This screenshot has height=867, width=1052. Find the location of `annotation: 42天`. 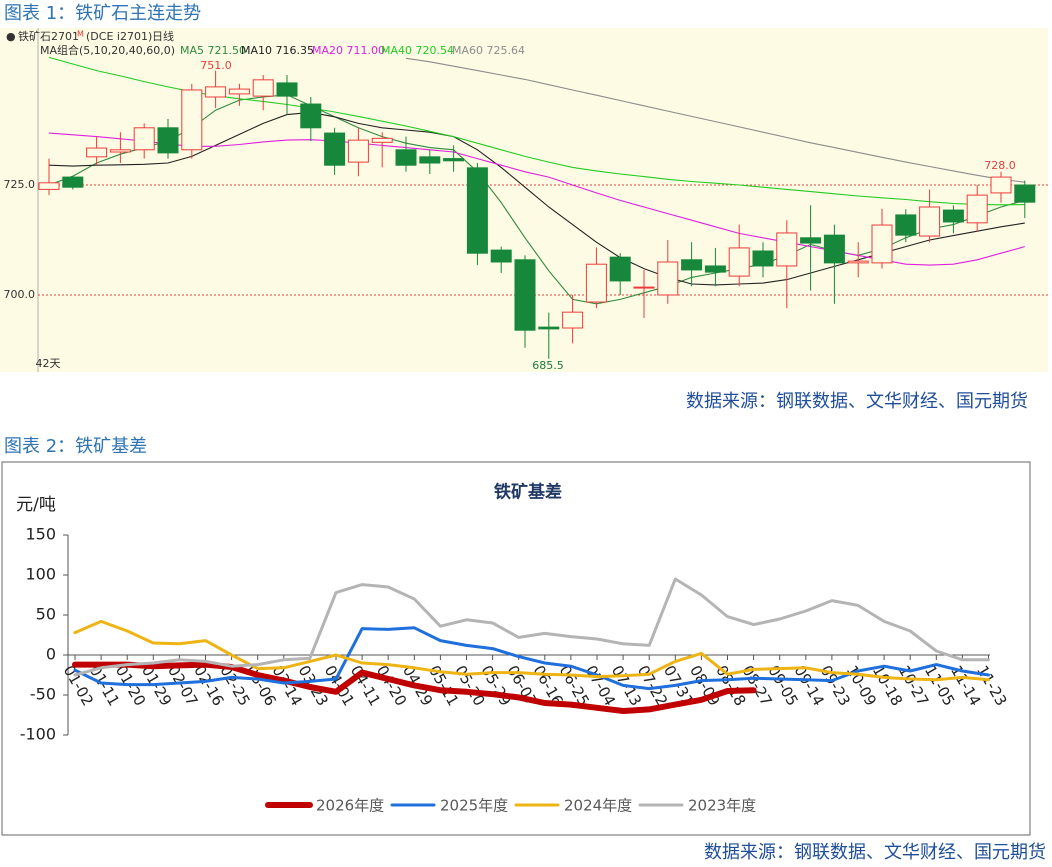

annotation: 42天 is located at coordinates (48, 363).